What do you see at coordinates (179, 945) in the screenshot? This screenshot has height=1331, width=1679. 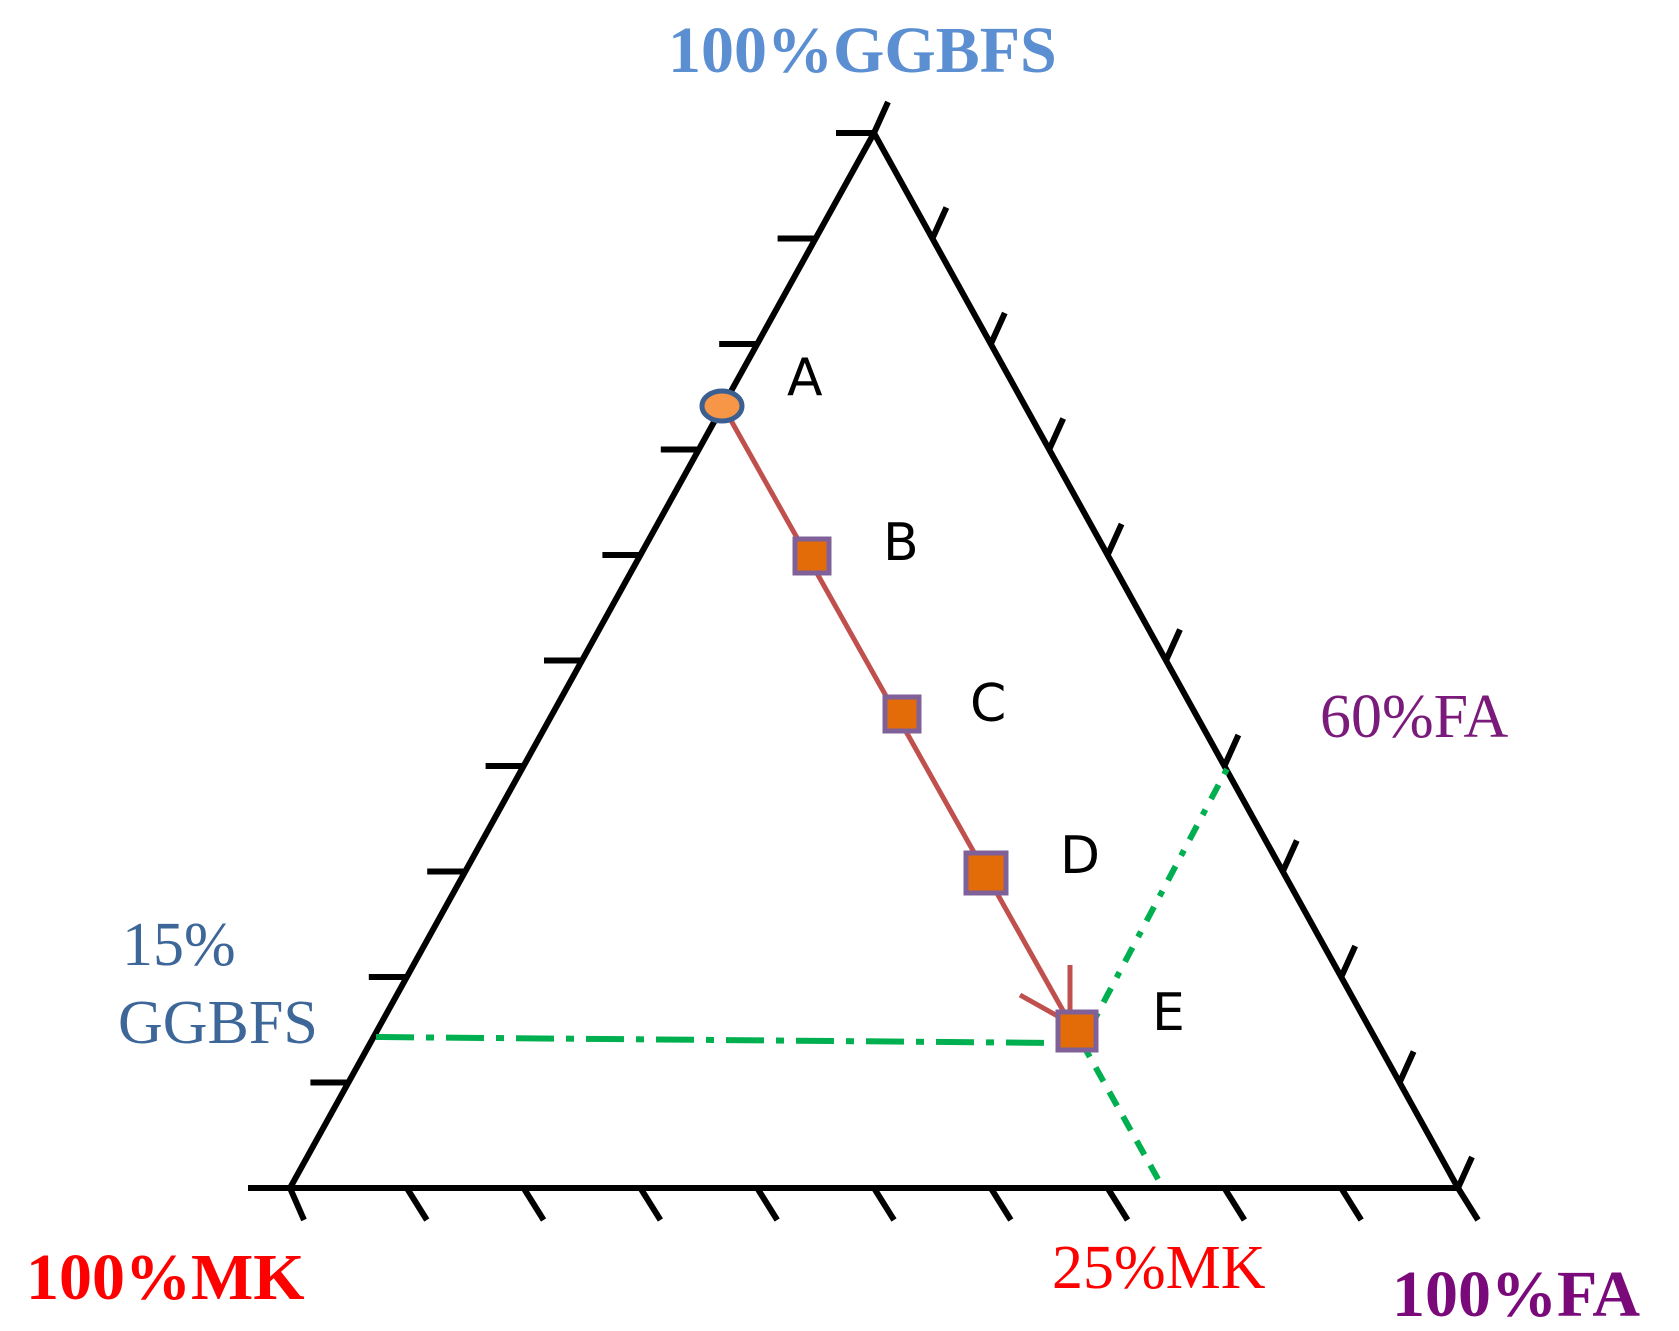 I see `ggbfs-15-percent: 15%` at bounding box center [179, 945].